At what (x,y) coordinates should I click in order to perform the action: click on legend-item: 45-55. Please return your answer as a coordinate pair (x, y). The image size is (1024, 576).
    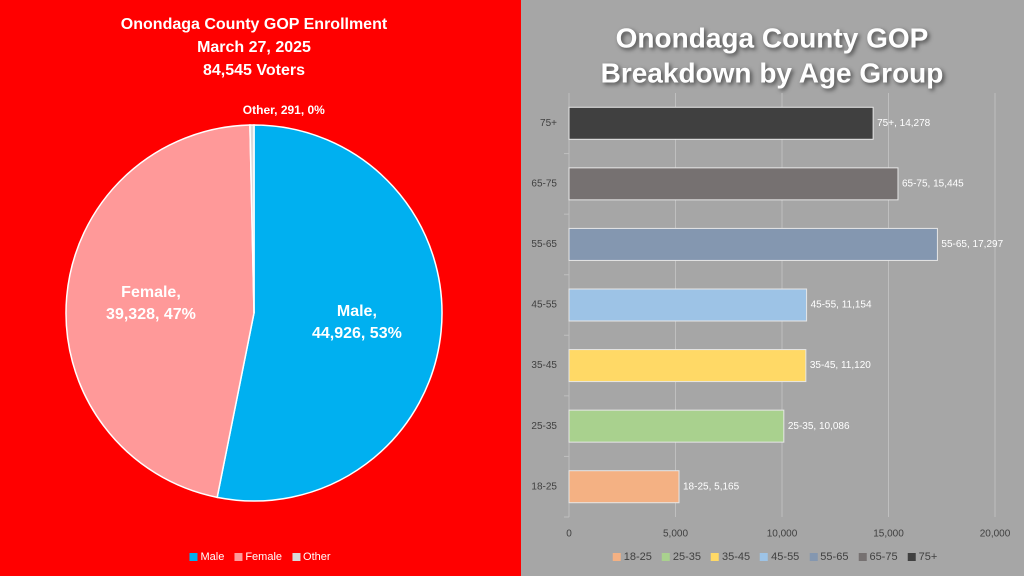
    Looking at the image, I should click on (779, 557).